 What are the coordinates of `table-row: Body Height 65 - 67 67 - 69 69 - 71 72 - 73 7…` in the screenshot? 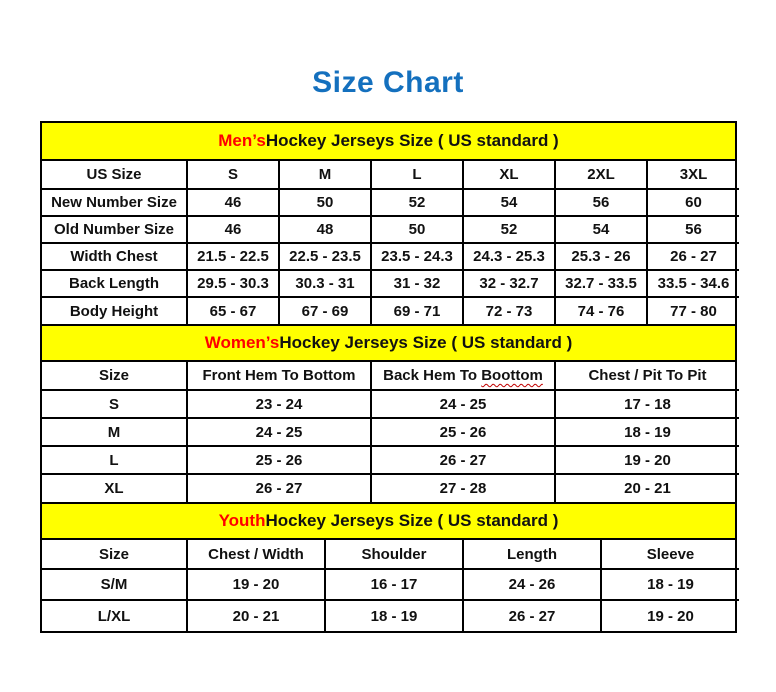 It's located at (390, 310).